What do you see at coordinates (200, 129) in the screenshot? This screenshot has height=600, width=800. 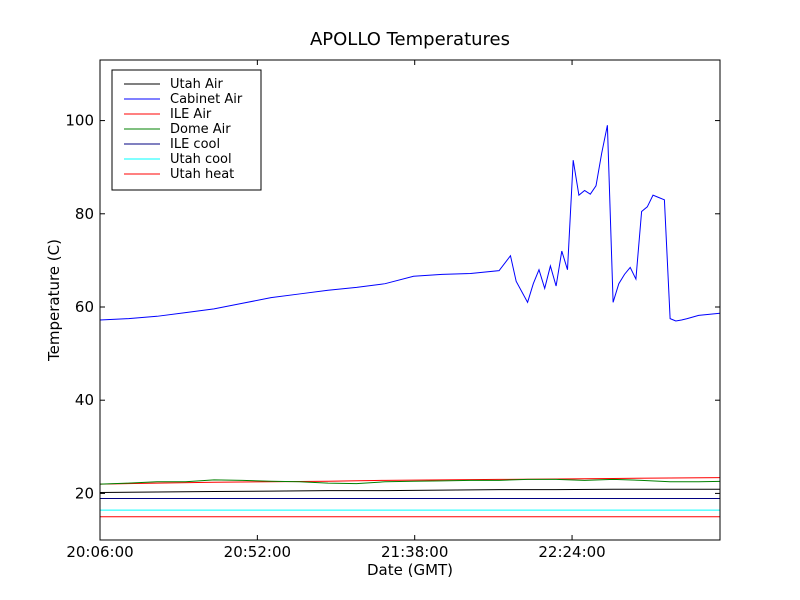 I see `legend-entry-dome-air: Dome Air` at bounding box center [200, 129].